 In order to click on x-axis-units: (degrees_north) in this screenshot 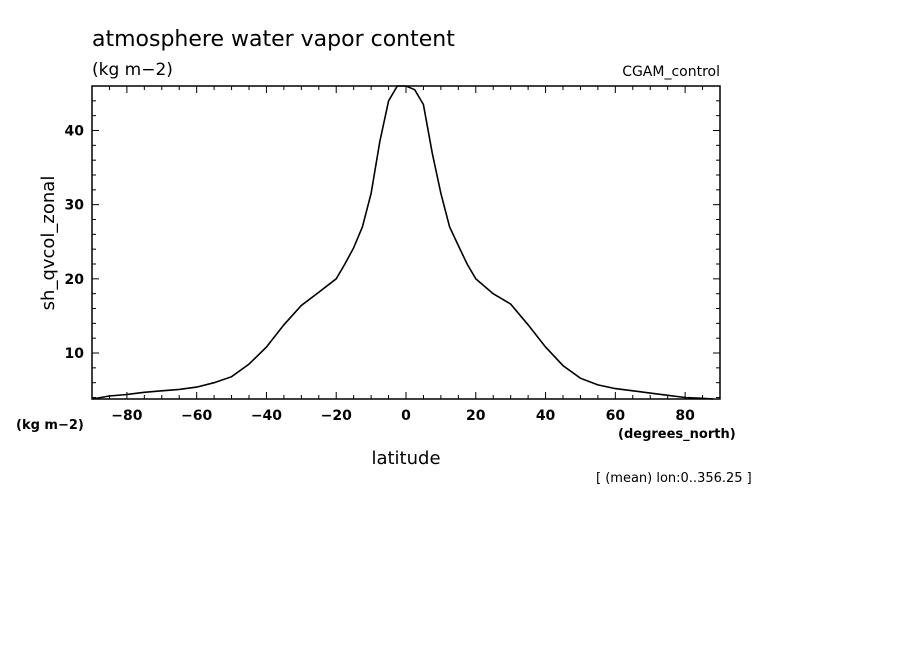, I will do `click(677, 434)`.